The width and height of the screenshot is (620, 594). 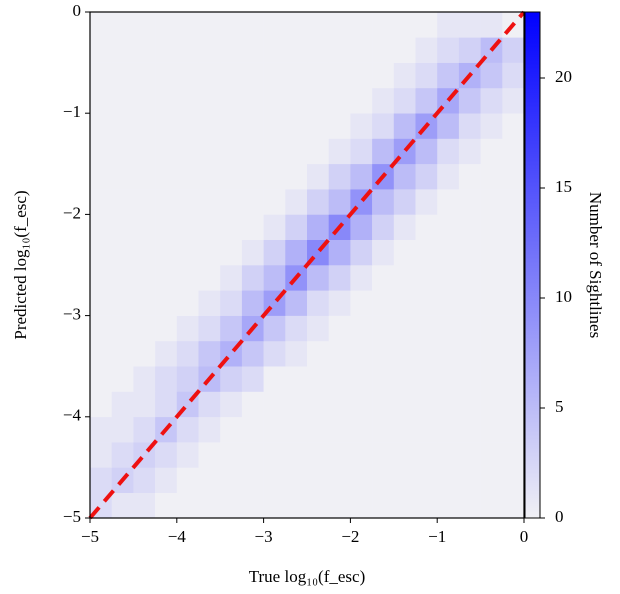 What do you see at coordinates (72, 111) in the screenshot?
I see `y-tick-label: −1` at bounding box center [72, 111].